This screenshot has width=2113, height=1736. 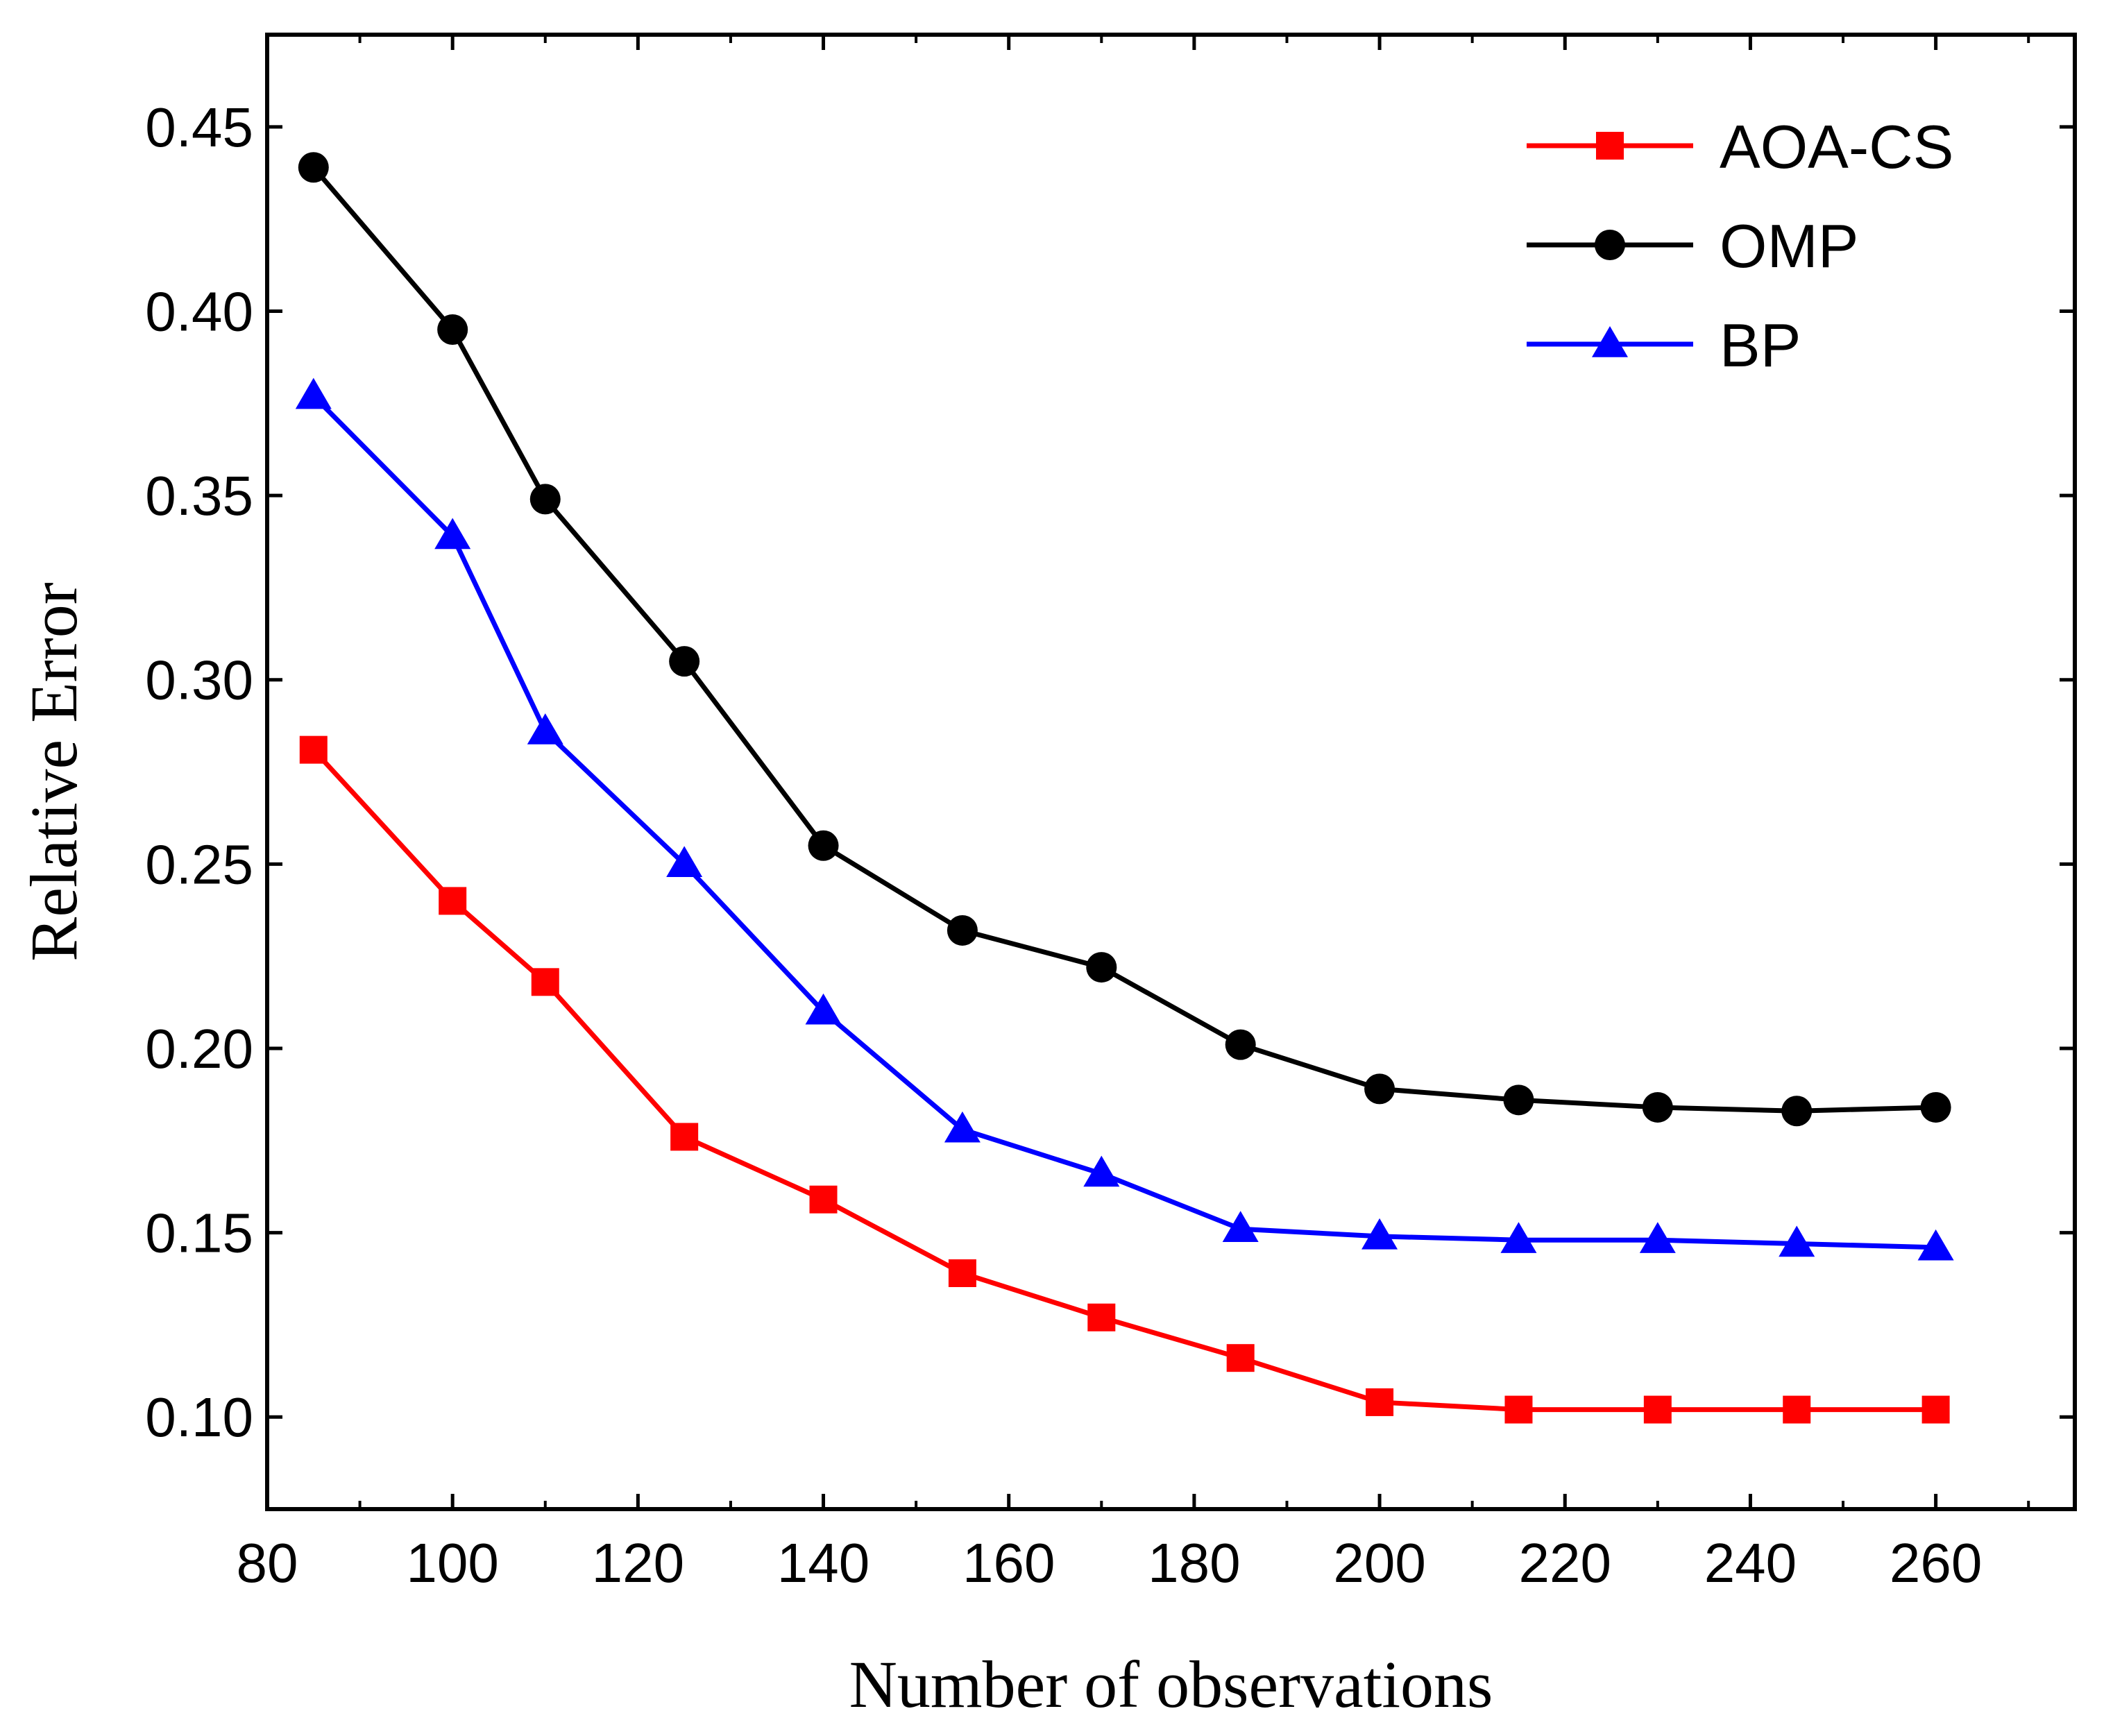 What do you see at coordinates (638, 1563) in the screenshot?
I see `x-tick-label: 120` at bounding box center [638, 1563].